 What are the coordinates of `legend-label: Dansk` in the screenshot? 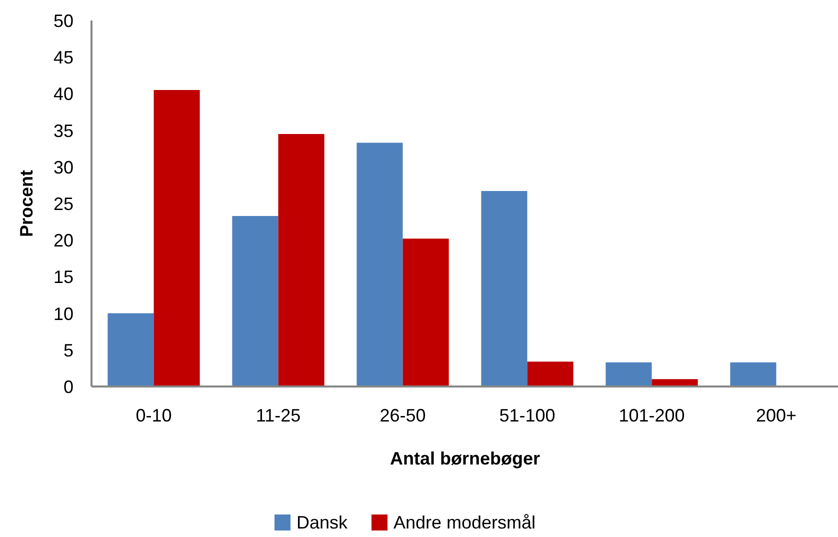 It's located at (322, 522).